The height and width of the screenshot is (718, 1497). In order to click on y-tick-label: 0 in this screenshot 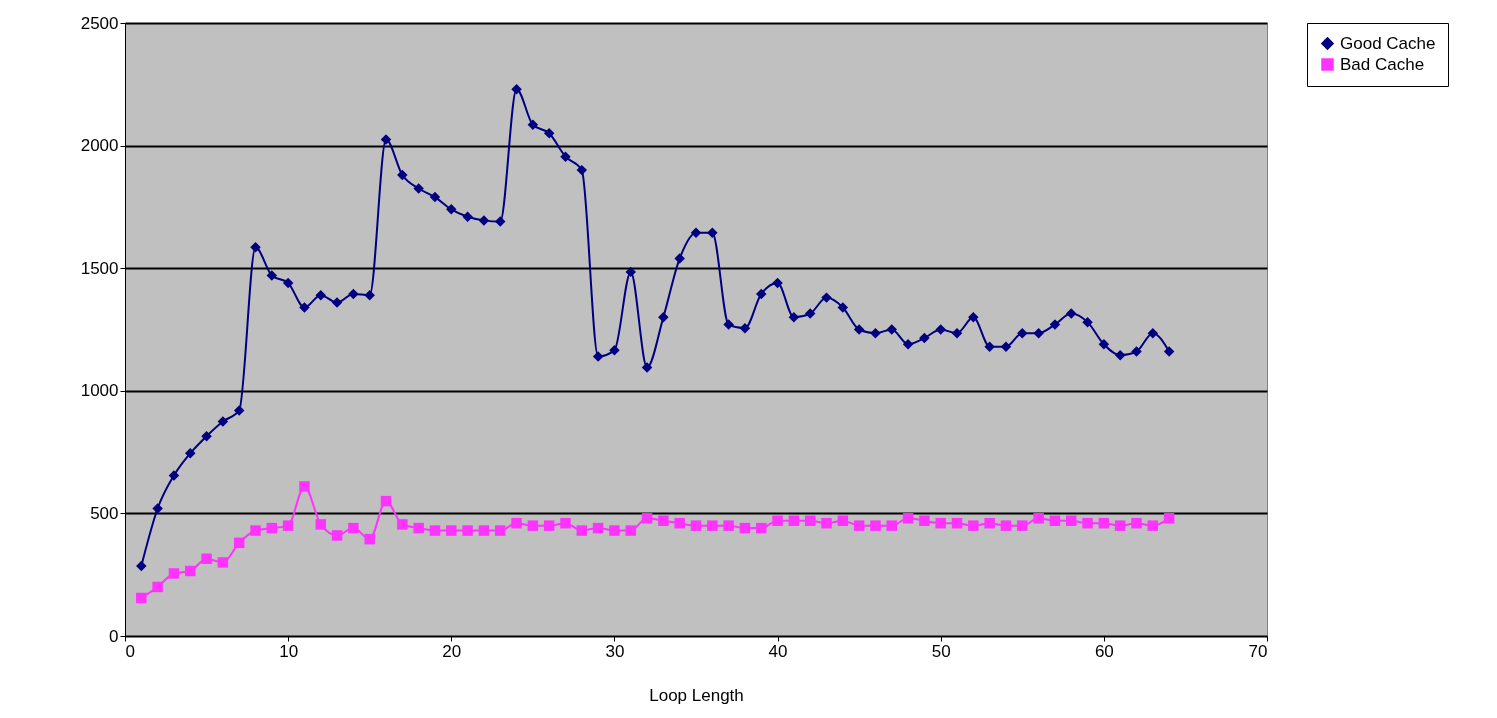, I will do `click(114, 636)`.